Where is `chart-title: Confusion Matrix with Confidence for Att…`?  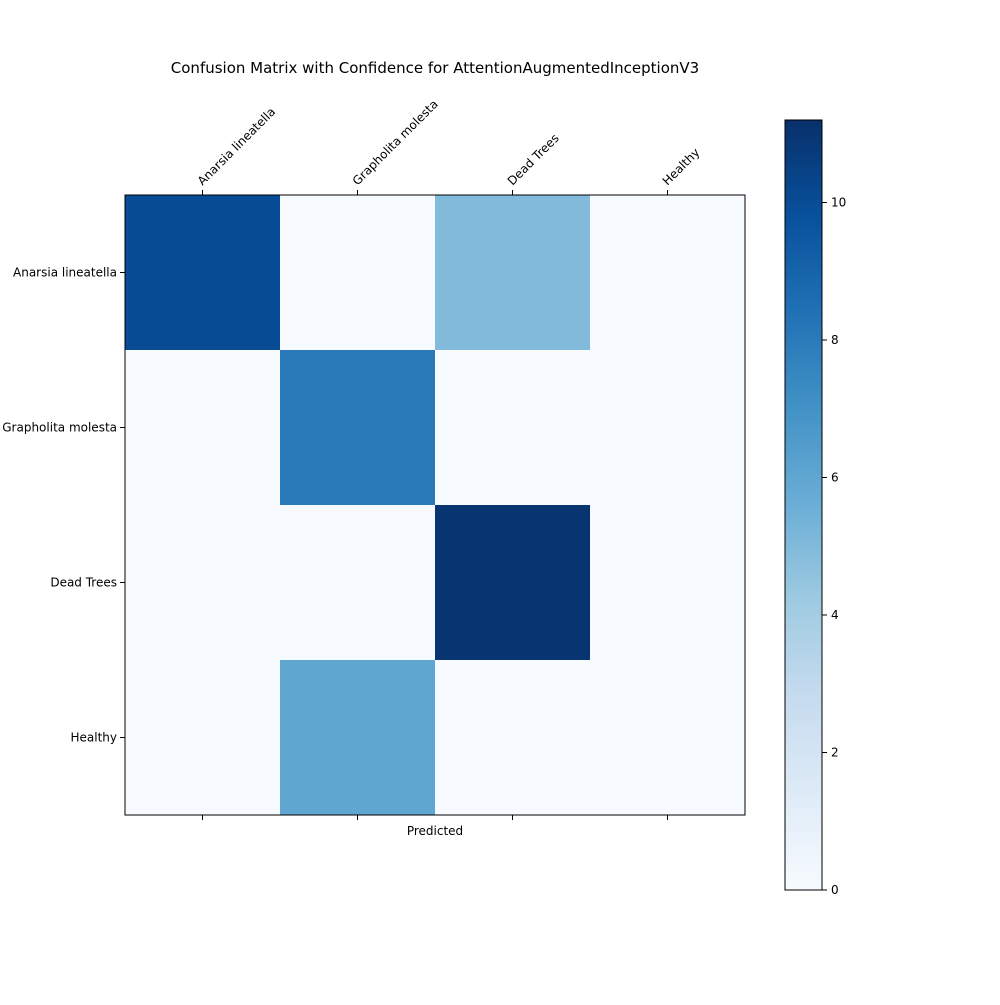 chart-title: Confusion Matrix with Confidence for Att… is located at coordinates (435, 68).